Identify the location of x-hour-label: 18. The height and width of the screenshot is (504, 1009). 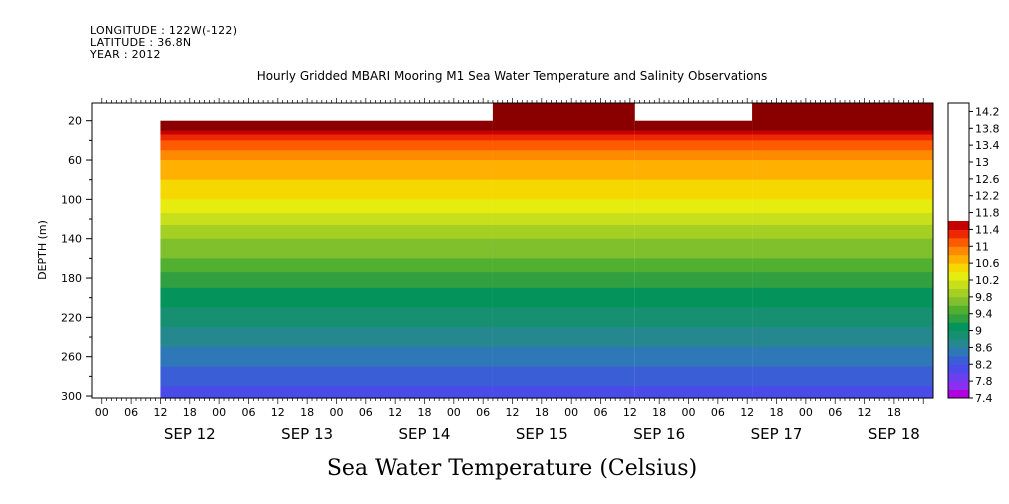
(542, 412).